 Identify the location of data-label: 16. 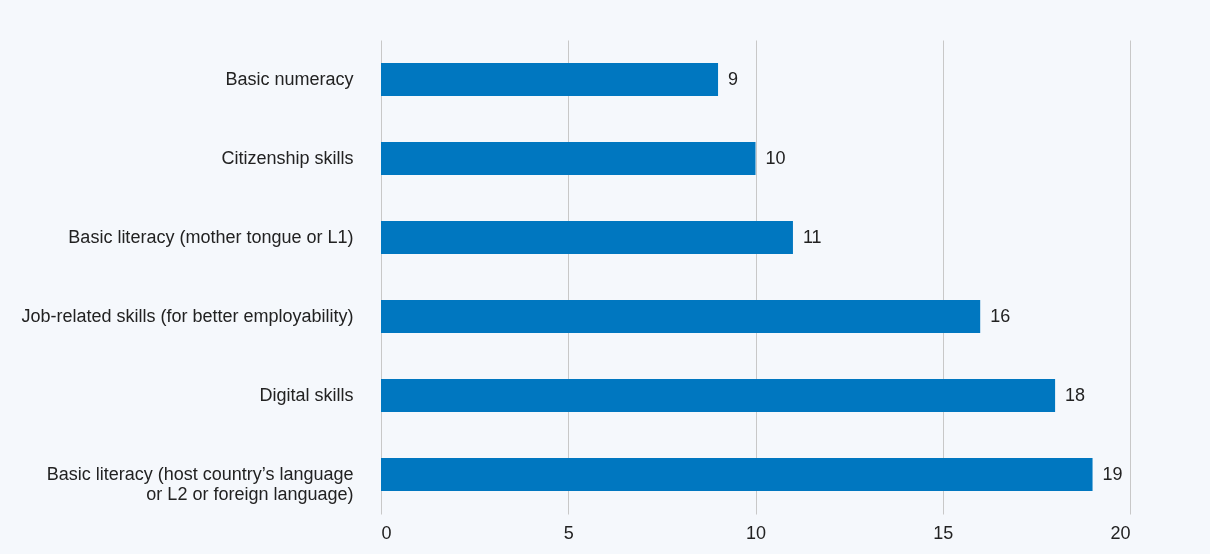
(1000, 315).